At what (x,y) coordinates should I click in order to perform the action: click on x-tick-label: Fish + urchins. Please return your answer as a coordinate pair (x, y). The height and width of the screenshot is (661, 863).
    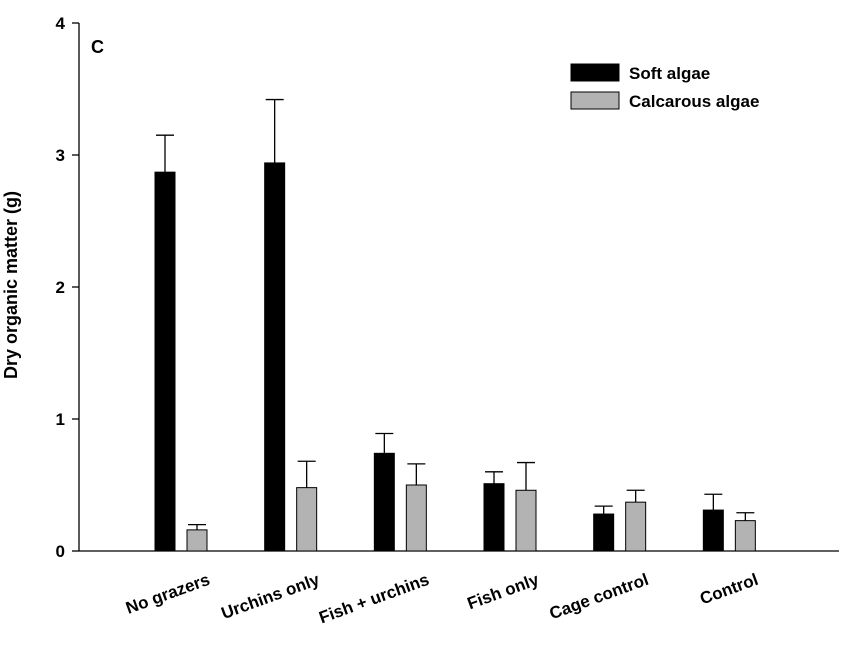
    Looking at the image, I should click on (373, 598).